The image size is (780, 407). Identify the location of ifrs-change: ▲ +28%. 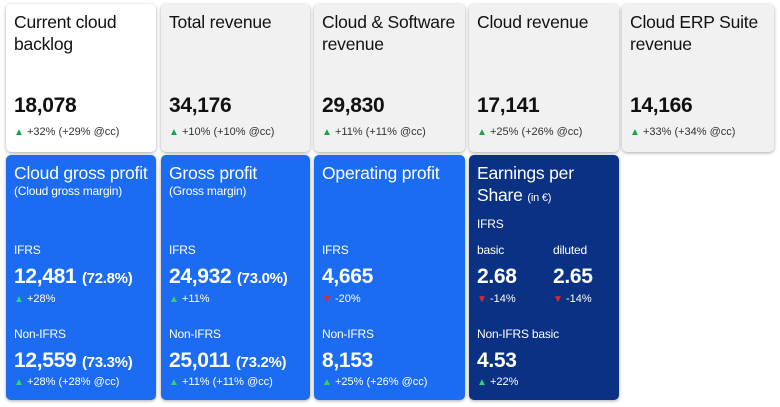
(34, 299).